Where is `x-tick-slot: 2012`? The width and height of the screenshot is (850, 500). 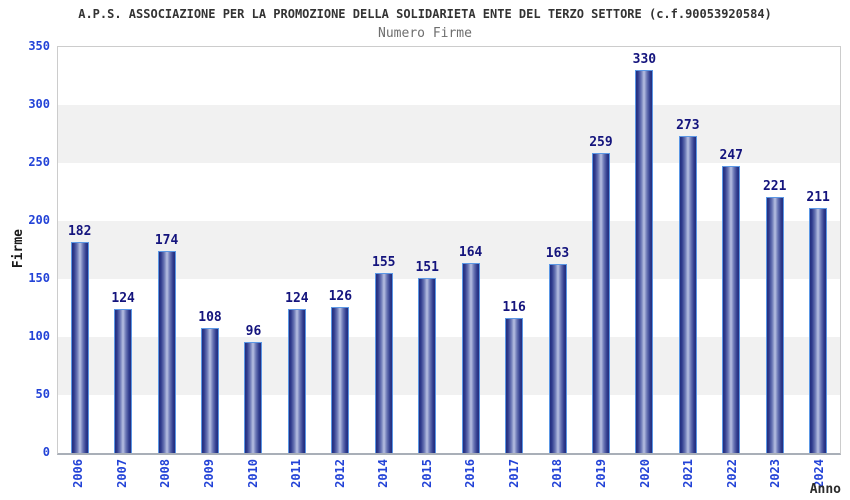
x-tick-slot: 2012 is located at coordinates (340, 473).